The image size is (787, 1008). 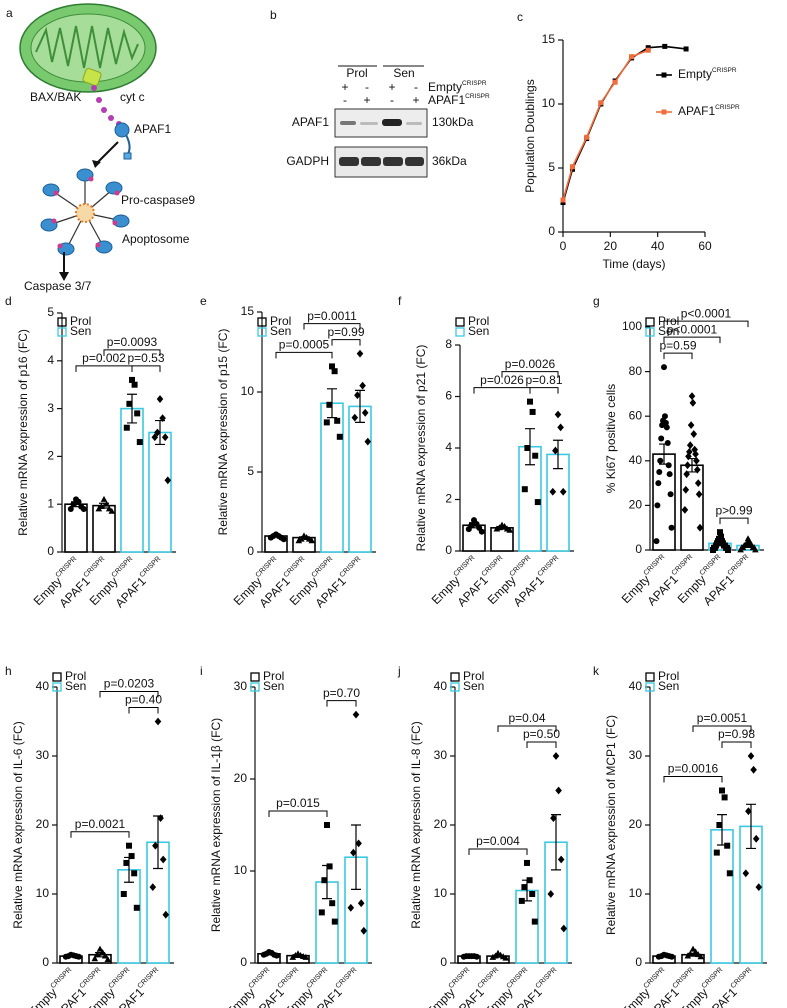 What do you see at coordinates (530, 135) in the screenshot?
I see `y-axis-label: Population Doublings` at bounding box center [530, 135].